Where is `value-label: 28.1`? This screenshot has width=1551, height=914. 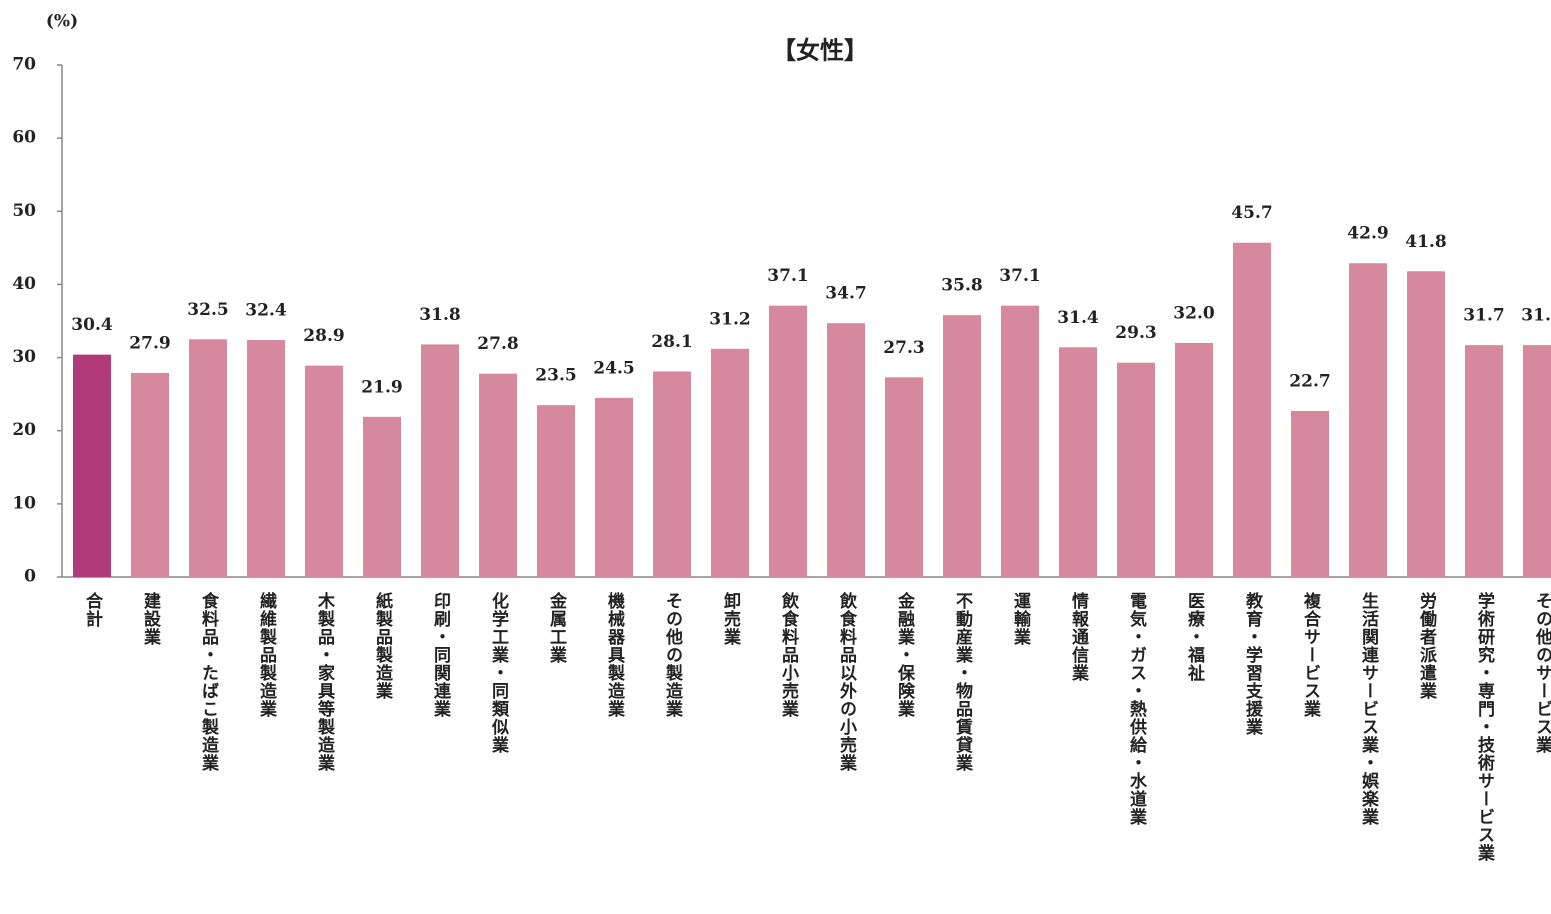
value-label: 28.1 is located at coordinates (671, 342).